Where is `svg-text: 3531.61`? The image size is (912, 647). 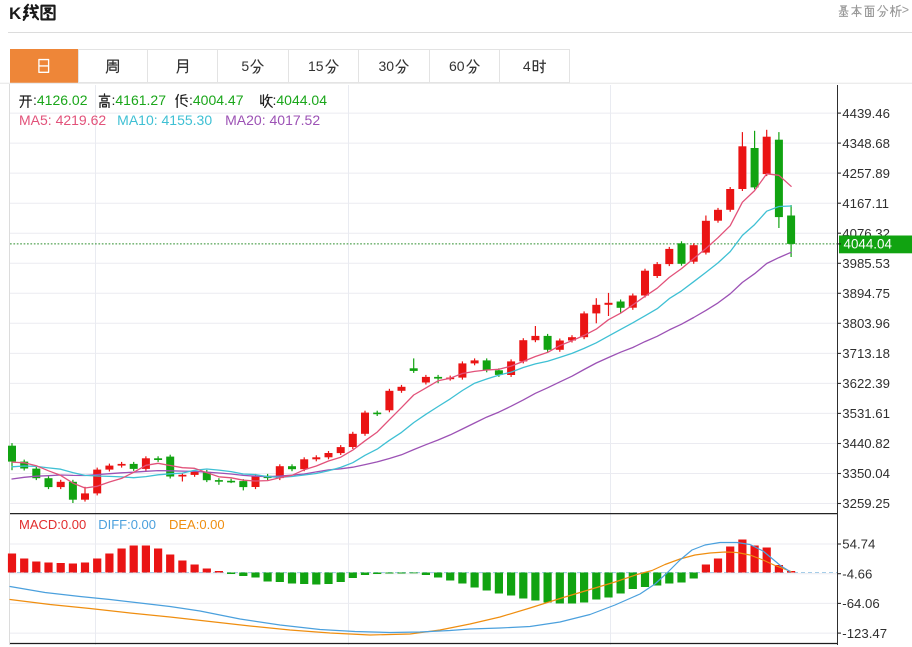 svg-text: 3531.61 is located at coordinates (866, 413).